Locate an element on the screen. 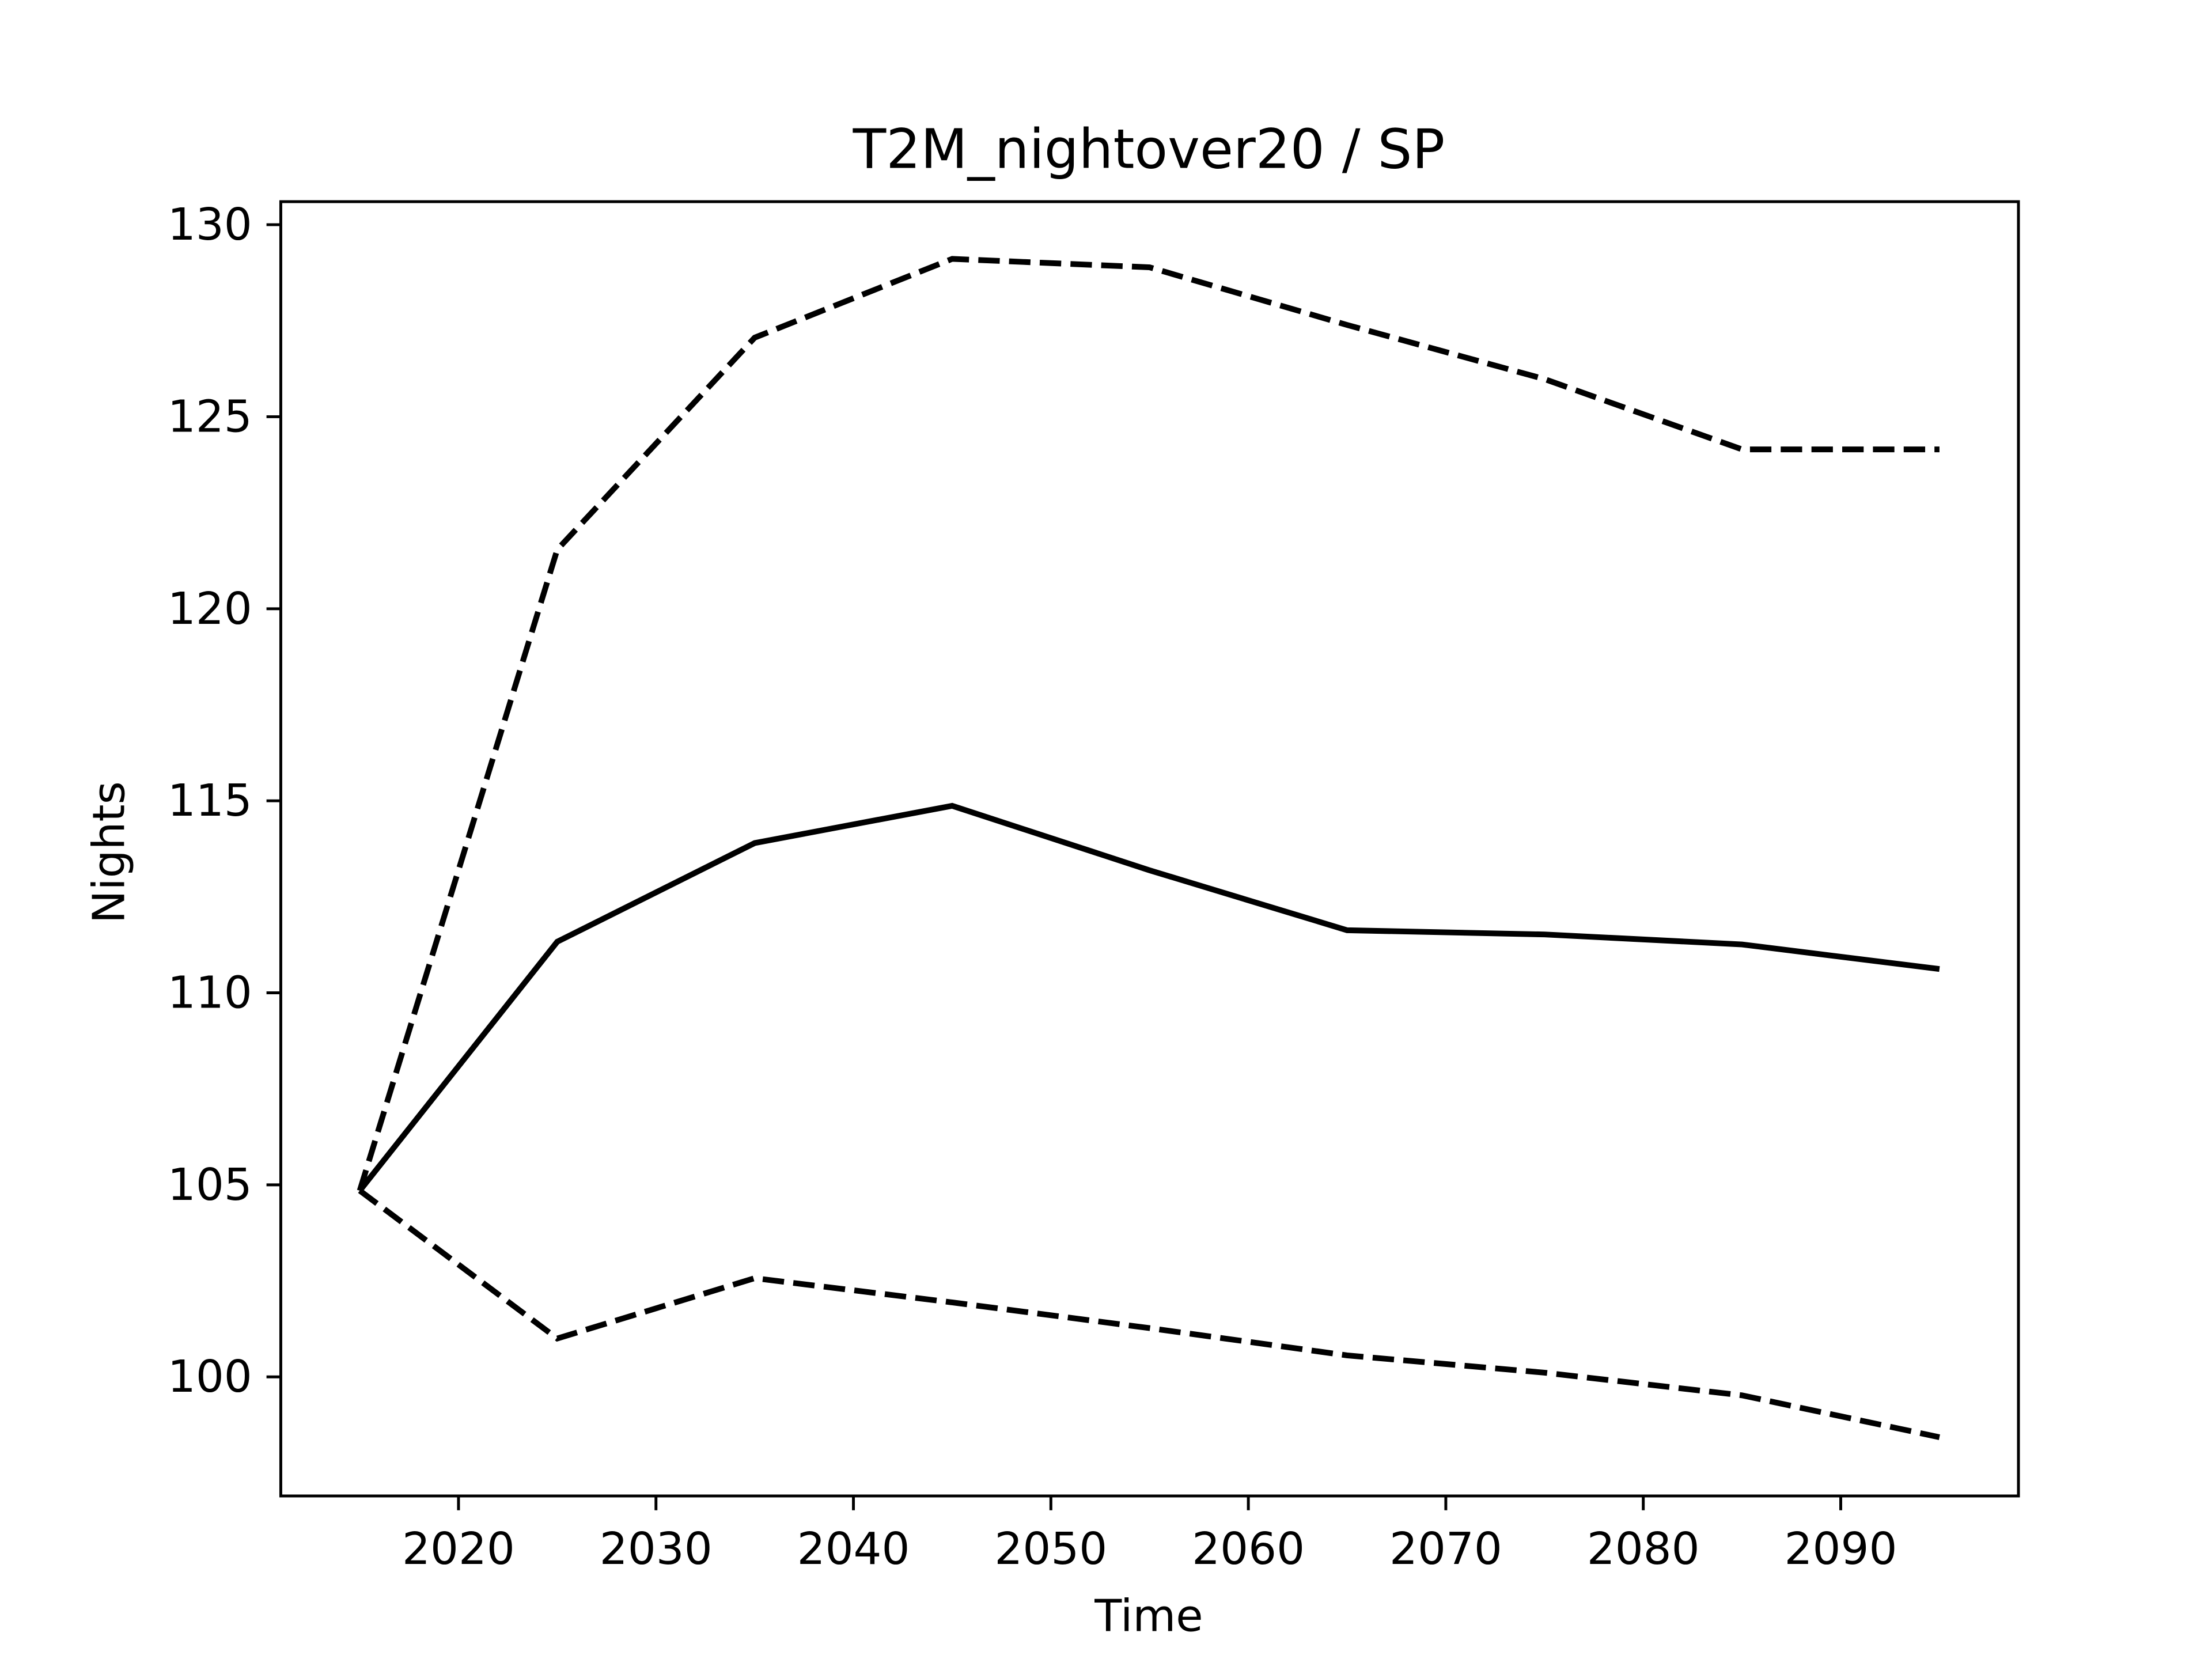 This screenshot has height=1659, width=2212. y-tick-label: 105 is located at coordinates (210, 1185).